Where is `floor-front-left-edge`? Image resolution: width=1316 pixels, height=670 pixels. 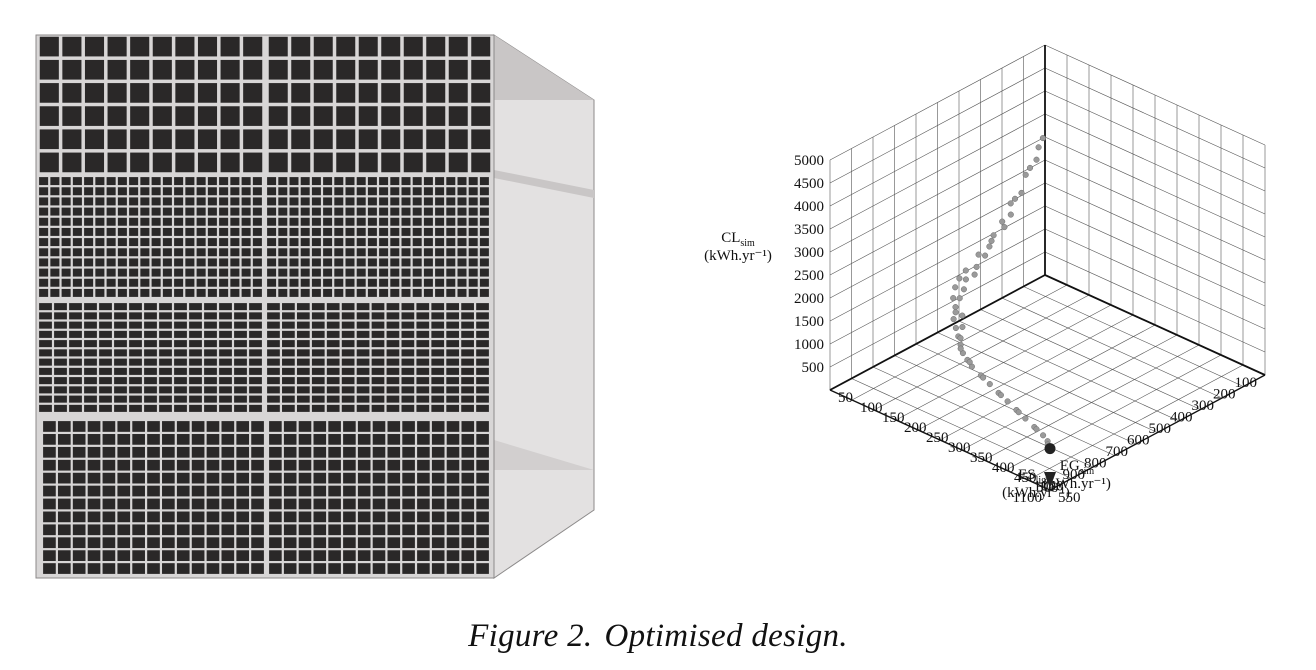 floor-front-left-edge is located at coordinates (940, 440).